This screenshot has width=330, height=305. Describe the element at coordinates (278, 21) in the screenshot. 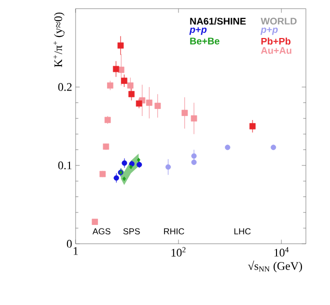

I see `annotation: WORLD` at that location.